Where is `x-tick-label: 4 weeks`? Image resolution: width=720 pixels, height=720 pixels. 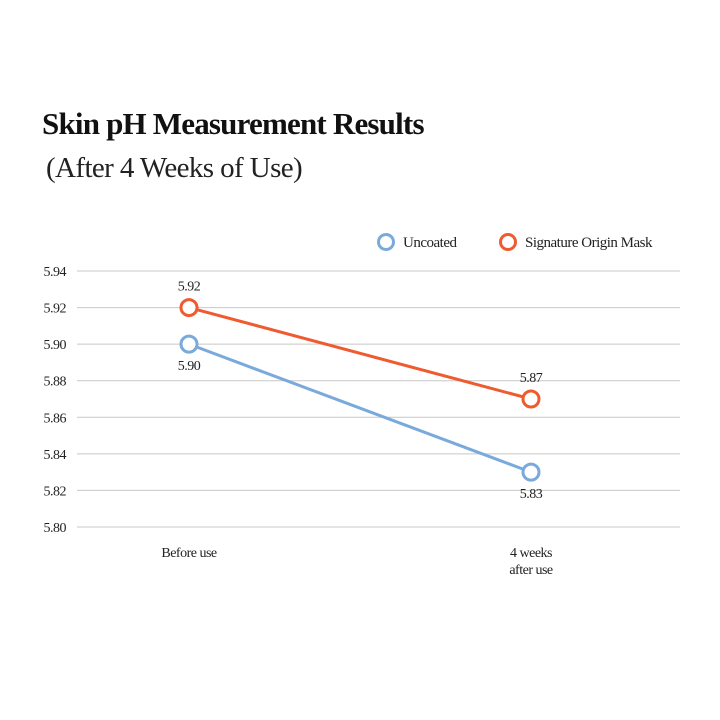 x-tick-label: 4 weeks is located at coordinates (531, 553).